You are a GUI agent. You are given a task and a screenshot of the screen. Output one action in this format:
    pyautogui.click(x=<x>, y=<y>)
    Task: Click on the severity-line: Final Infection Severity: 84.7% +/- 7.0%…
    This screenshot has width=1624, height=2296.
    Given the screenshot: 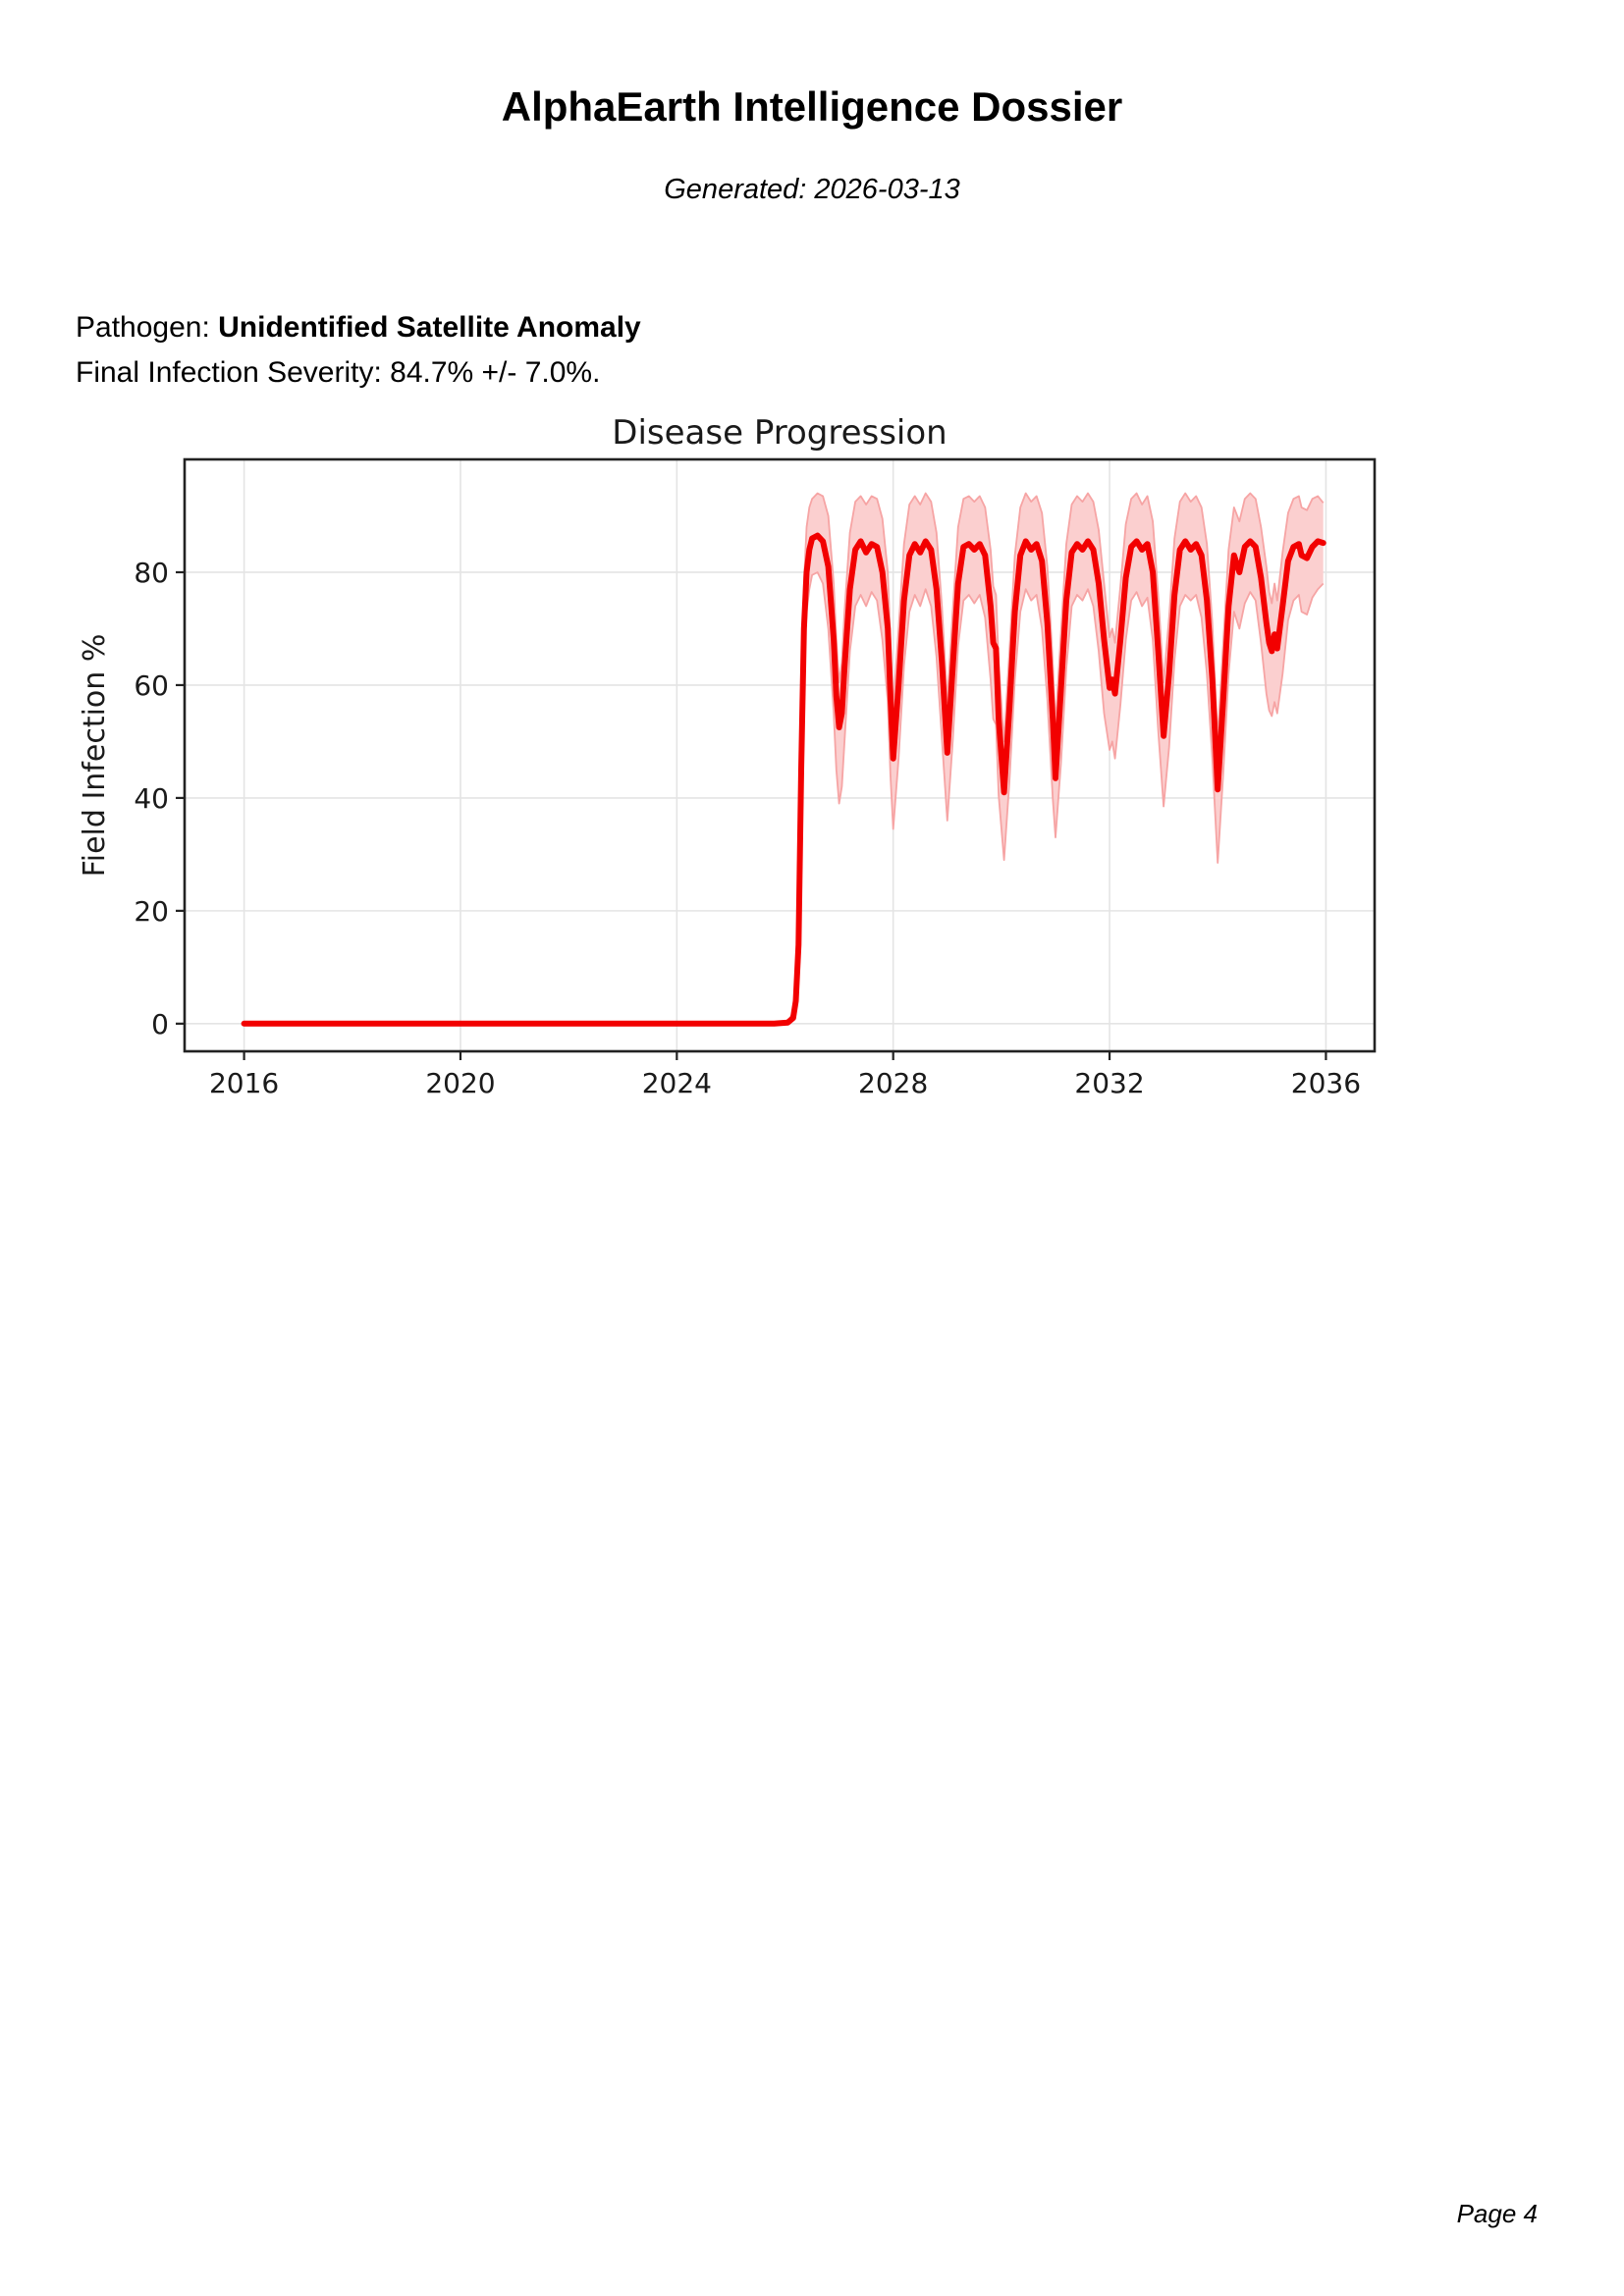 What is the action you would take?
    pyautogui.click(x=338, y=372)
    